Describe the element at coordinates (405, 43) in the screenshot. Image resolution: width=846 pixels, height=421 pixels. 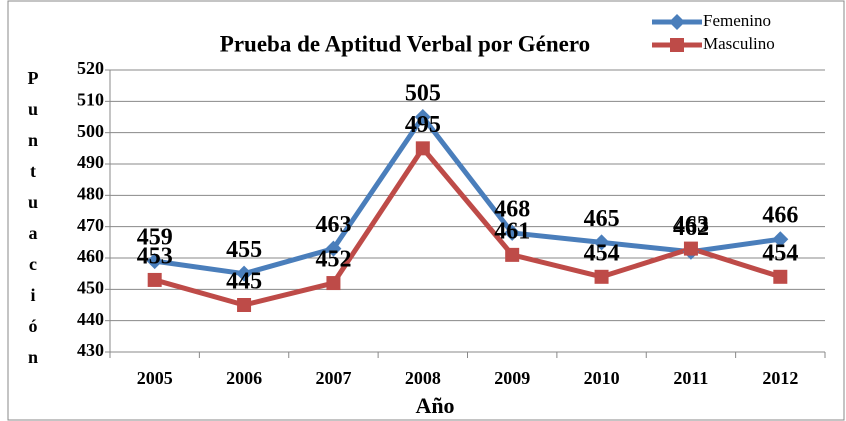
I see `chart-title: Prueba de Aptitud Verbal por Género` at that location.